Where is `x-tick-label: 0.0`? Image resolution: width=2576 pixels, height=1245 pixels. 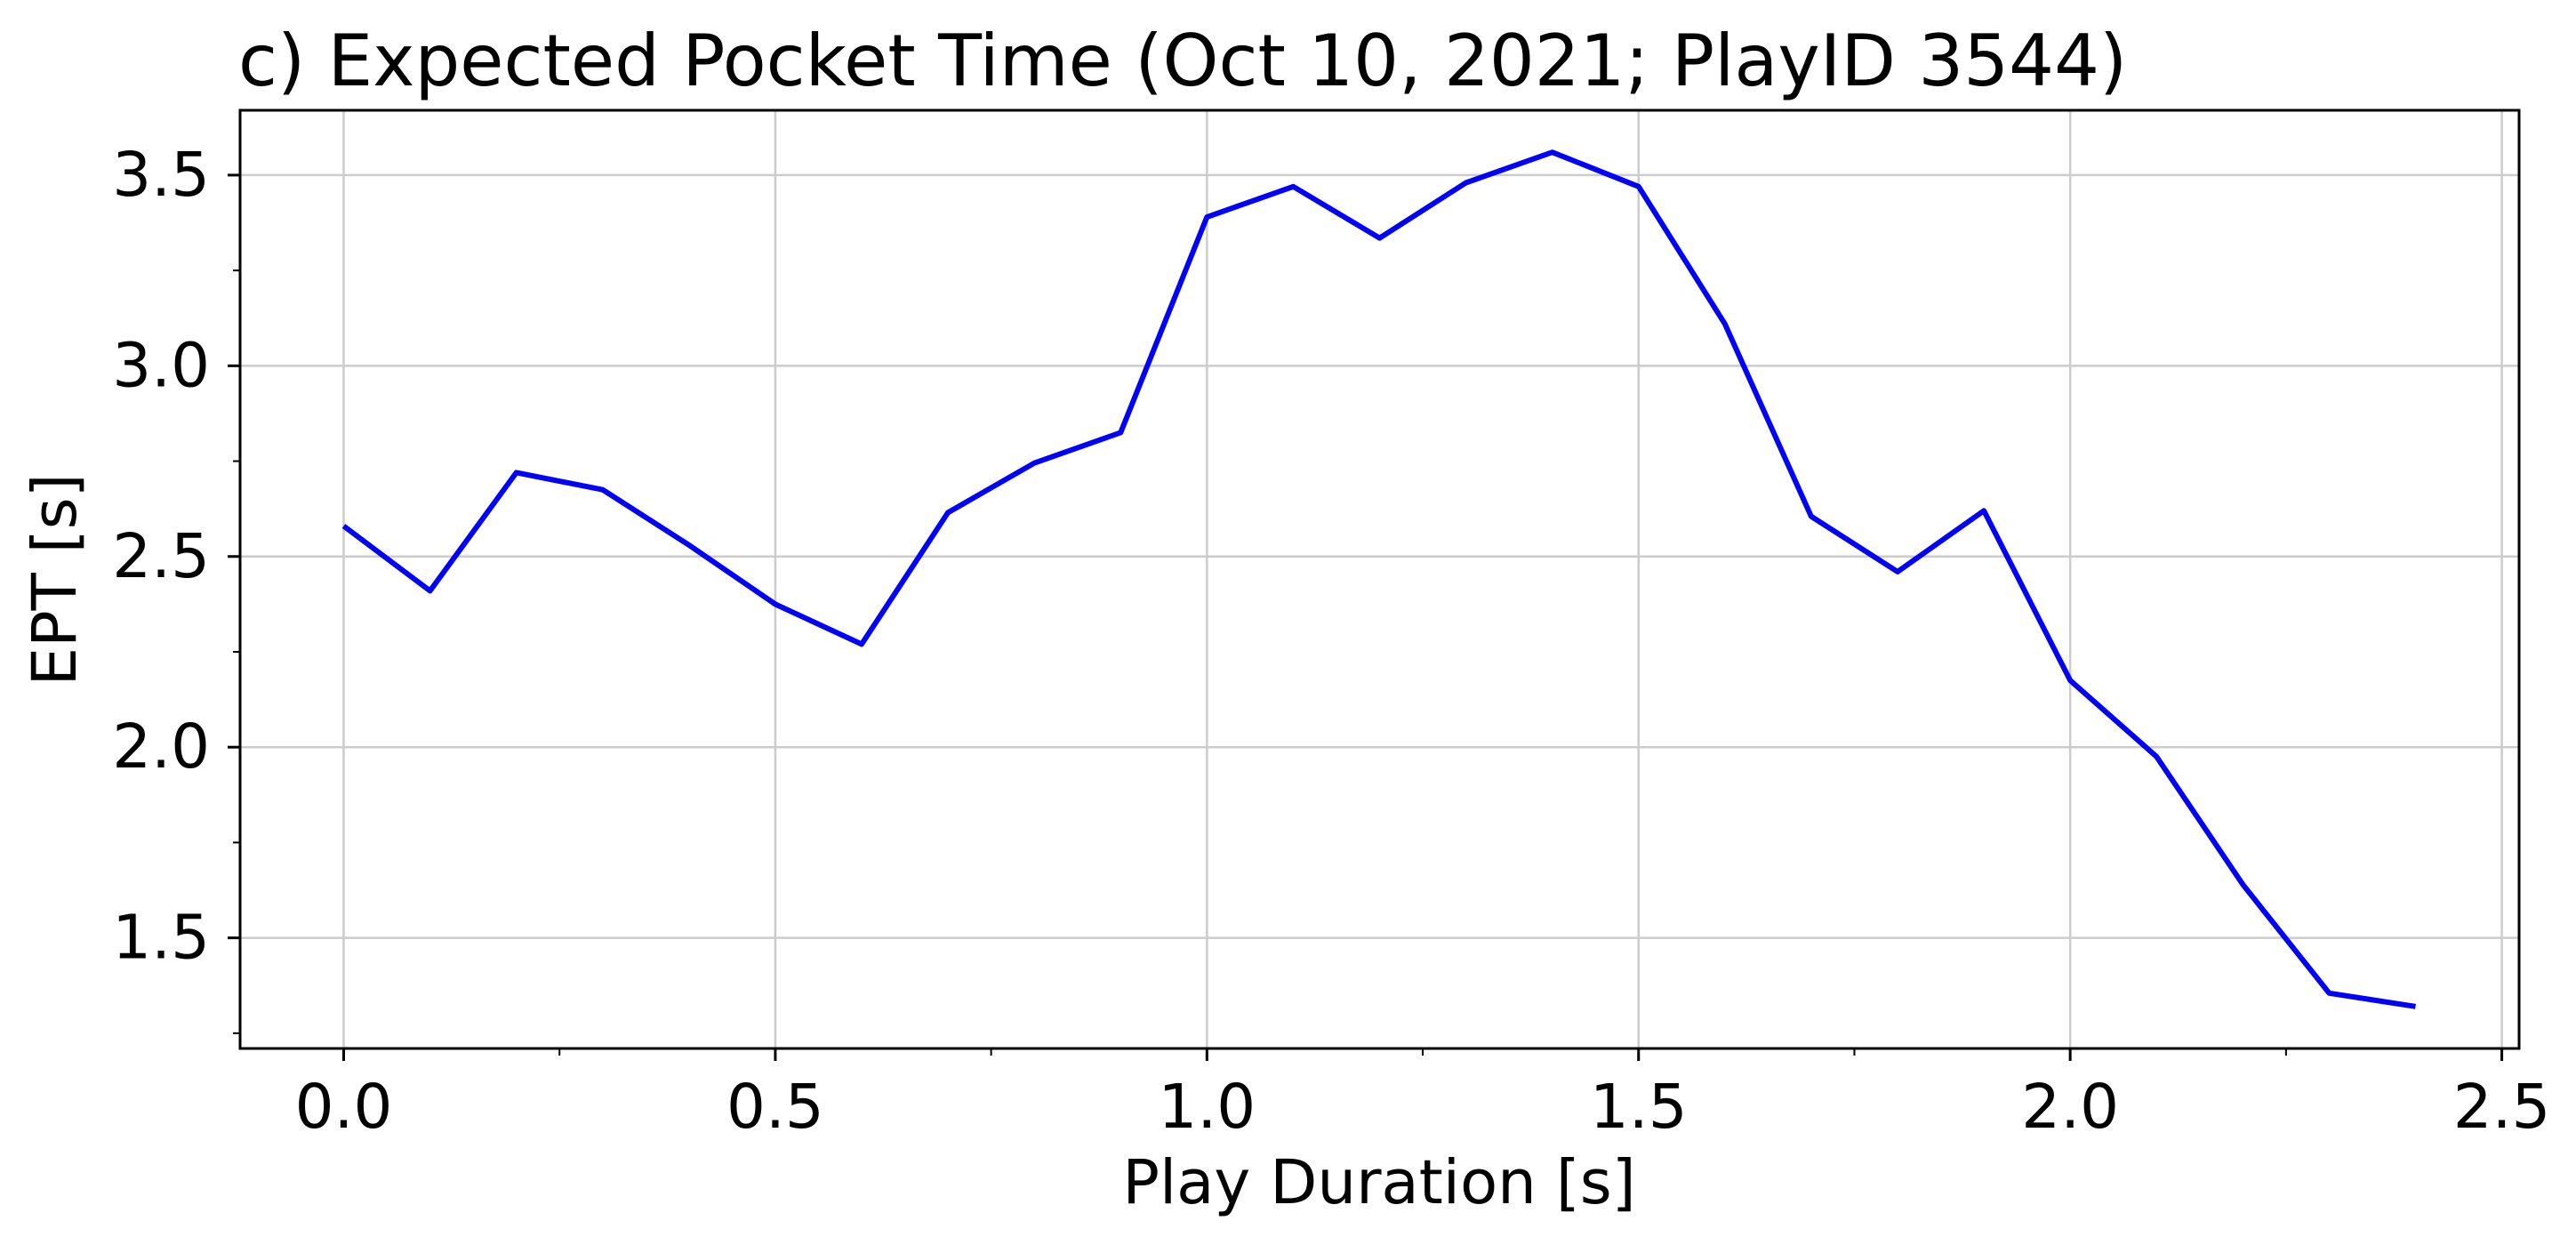 x-tick-label: 0.0 is located at coordinates (344, 1107).